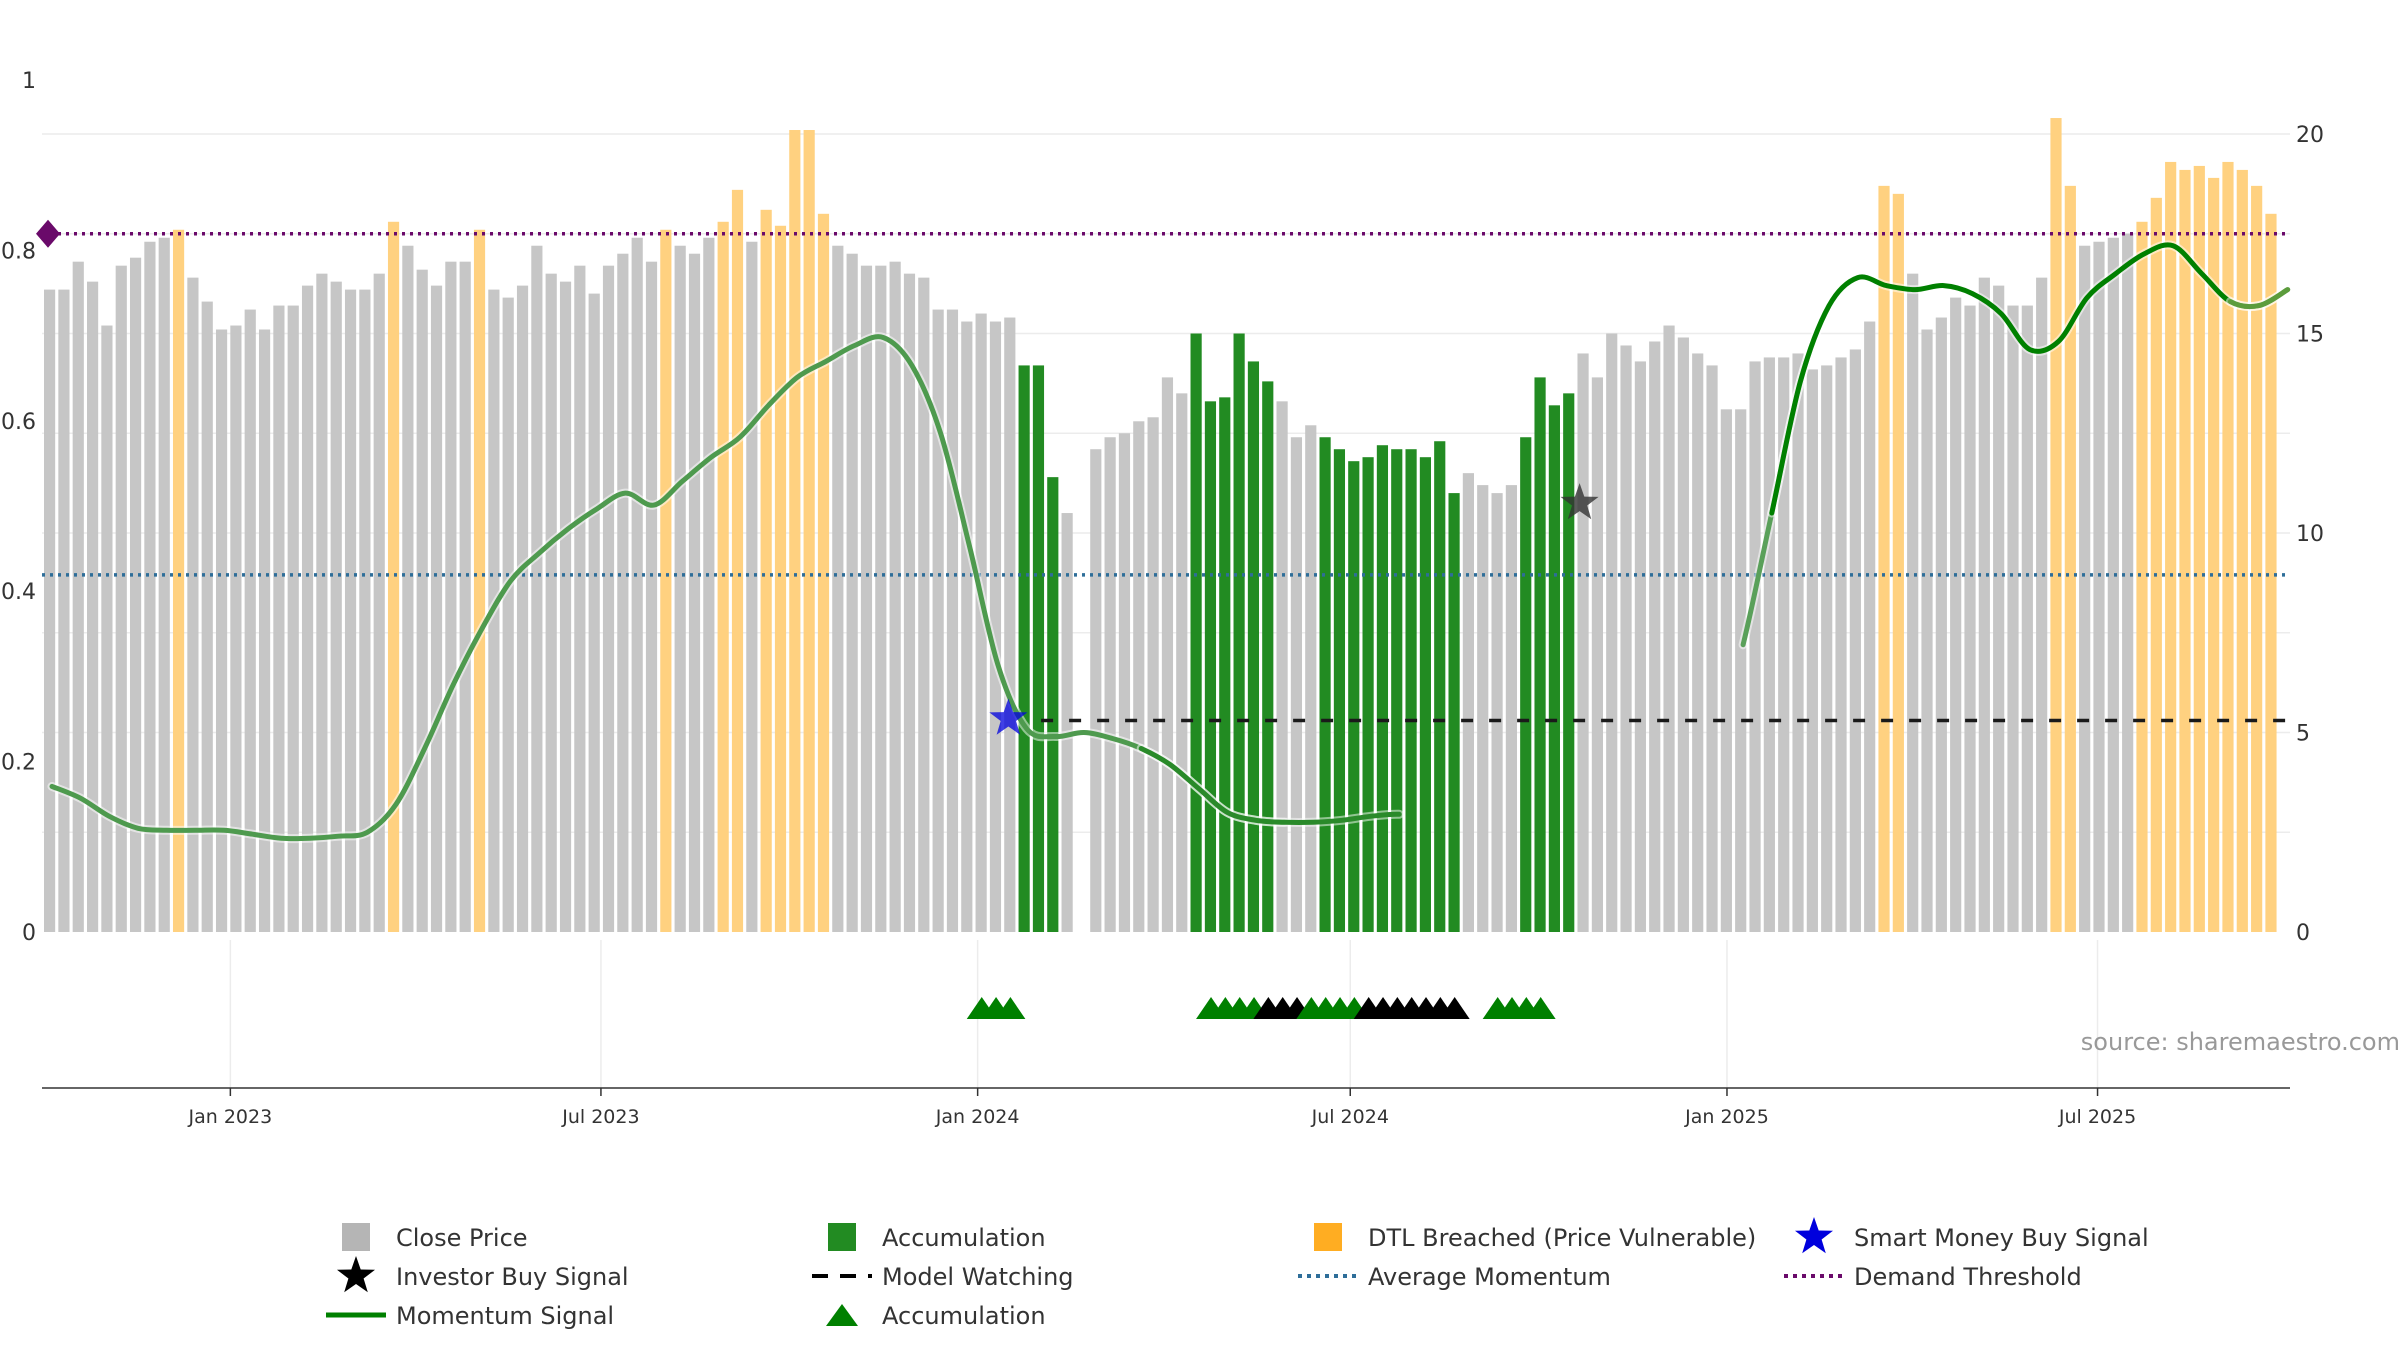  I want to click on demand-threshold-marker, so click(48, 233).